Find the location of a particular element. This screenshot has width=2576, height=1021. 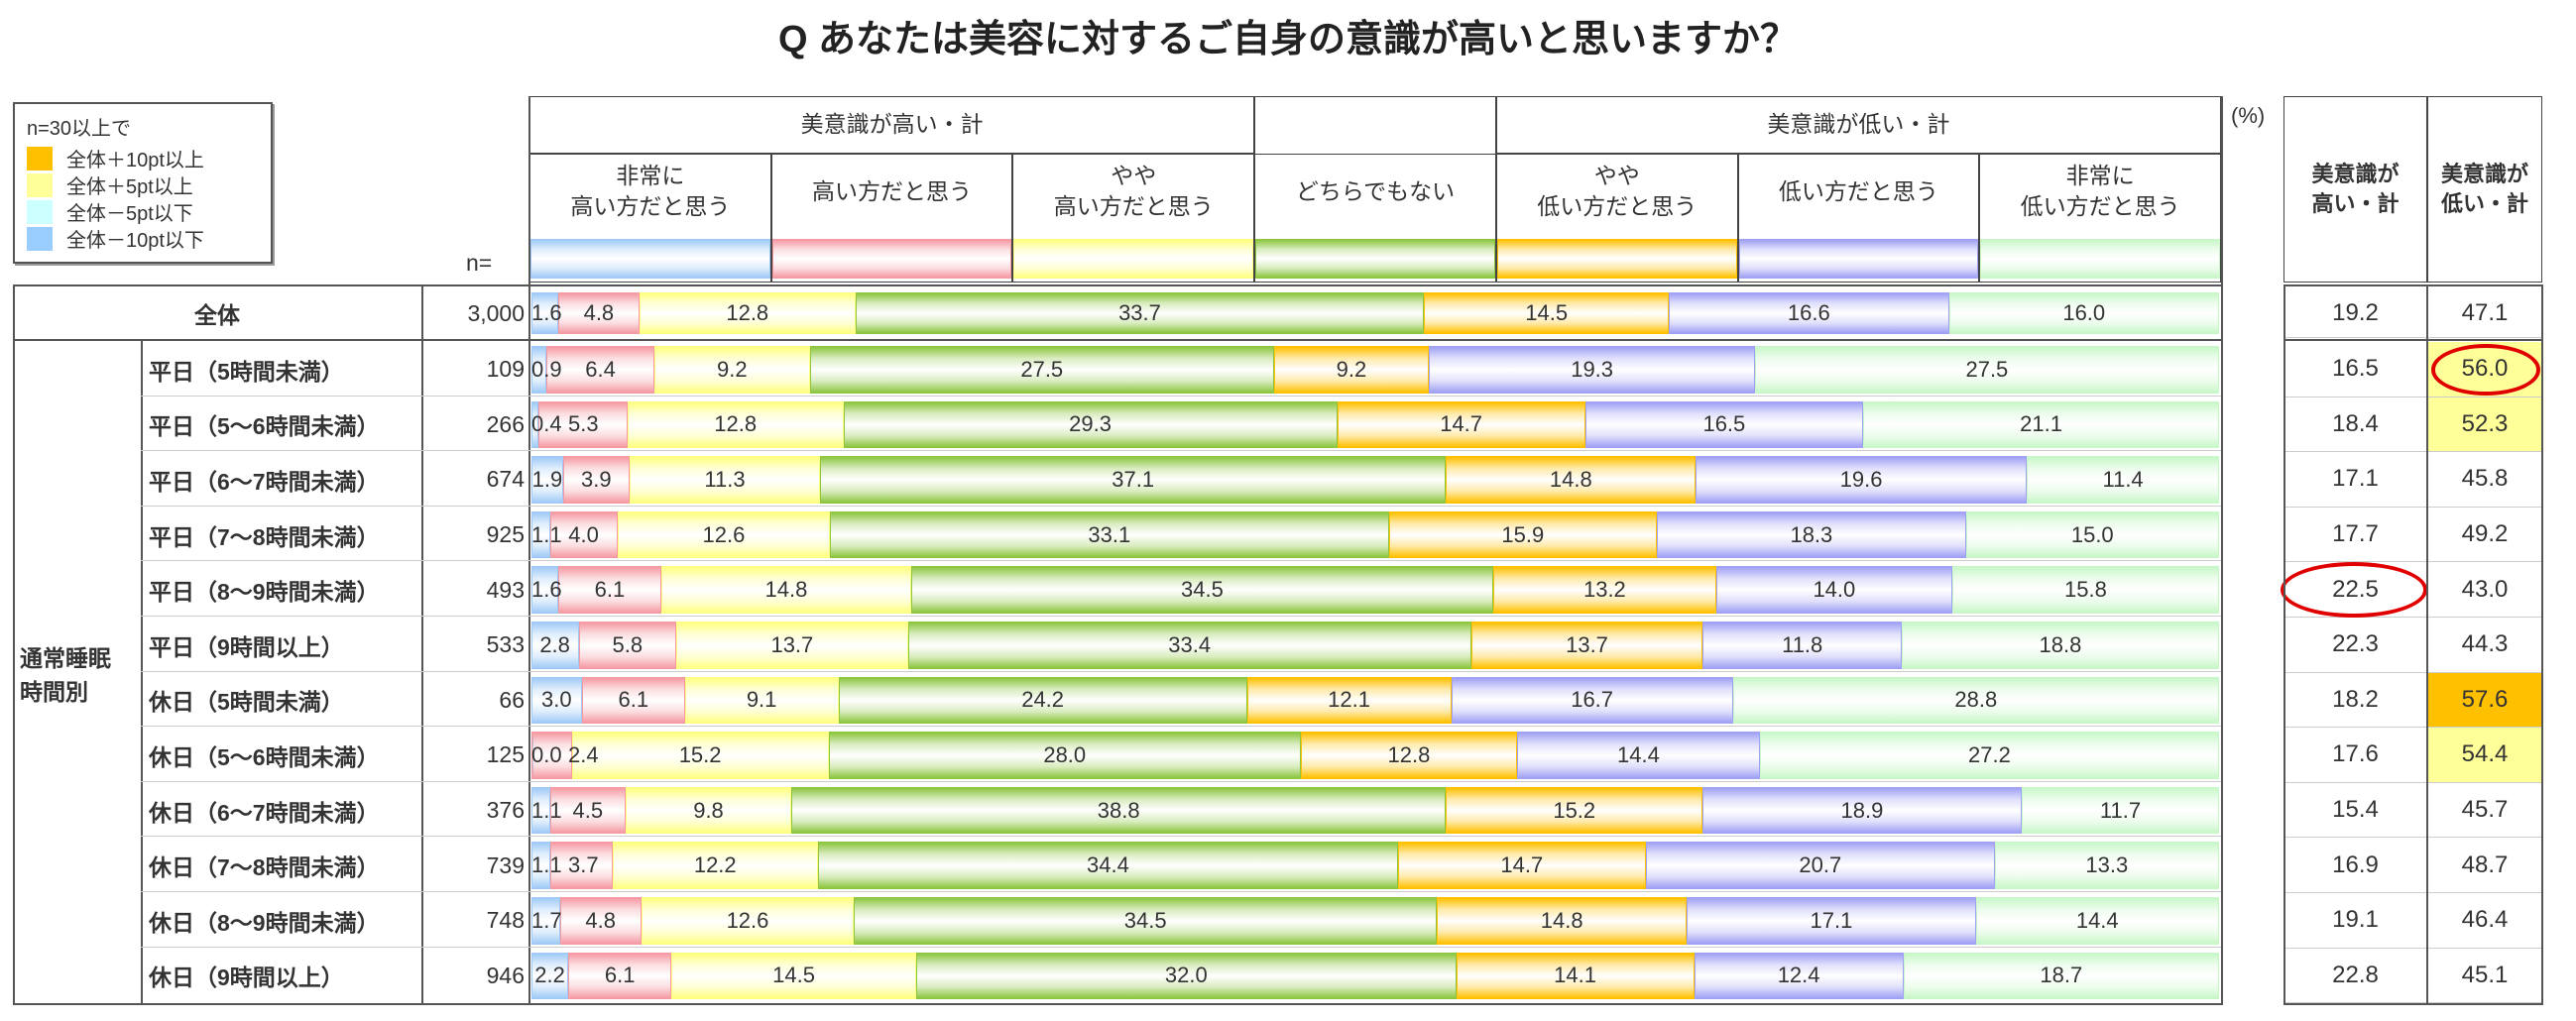

header-group-high: 美意識が高い・計 is located at coordinates (892, 125).